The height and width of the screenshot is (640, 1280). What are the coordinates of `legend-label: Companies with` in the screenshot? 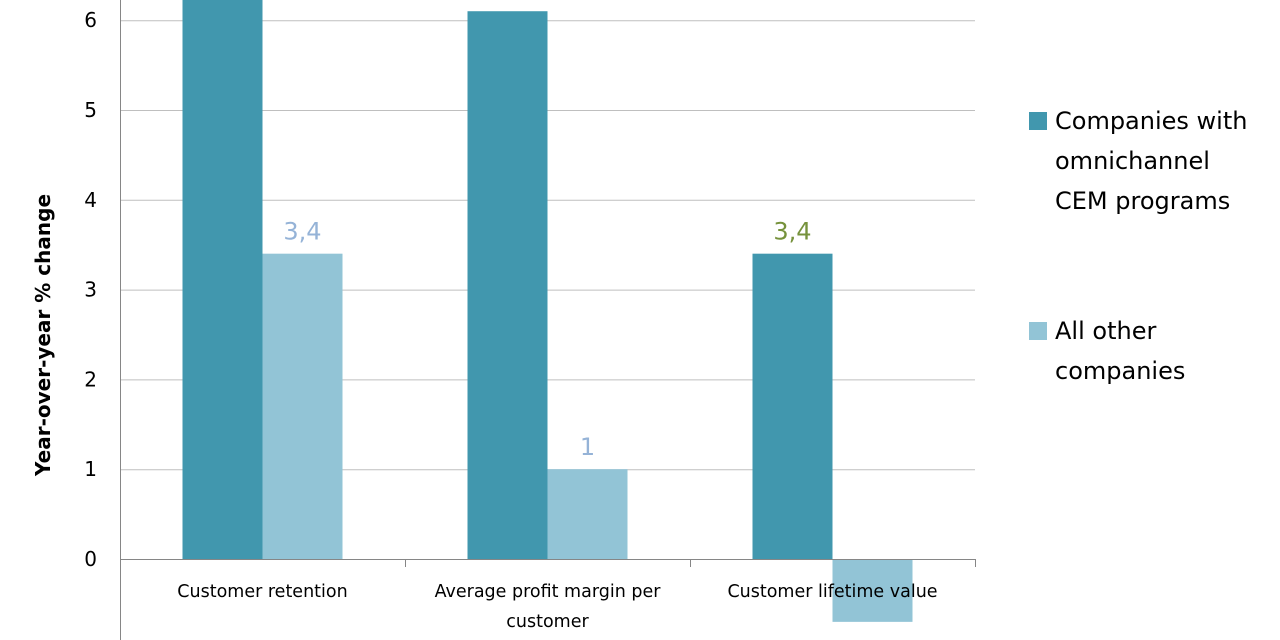 It's located at (1151, 121).